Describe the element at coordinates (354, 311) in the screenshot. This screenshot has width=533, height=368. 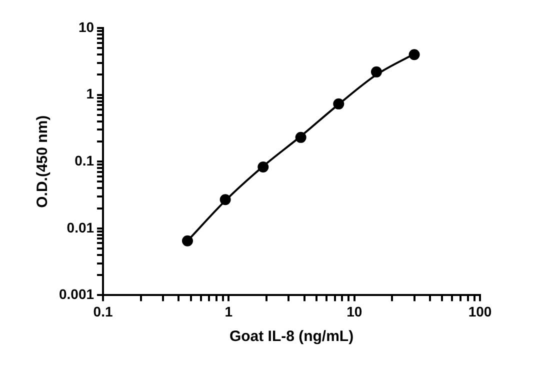
I see `x-tick-label: 10` at that location.